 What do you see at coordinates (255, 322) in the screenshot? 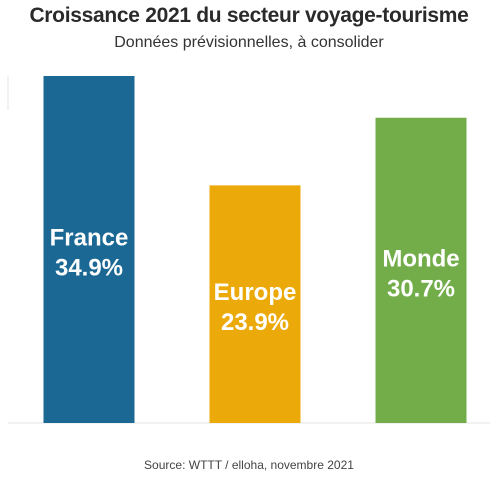
I see `bar-value-label-europe: 23.9%` at bounding box center [255, 322].